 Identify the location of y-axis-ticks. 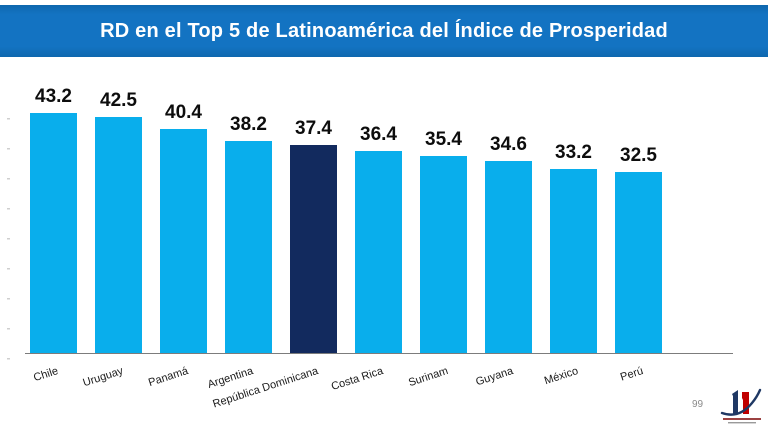
(8, 240).